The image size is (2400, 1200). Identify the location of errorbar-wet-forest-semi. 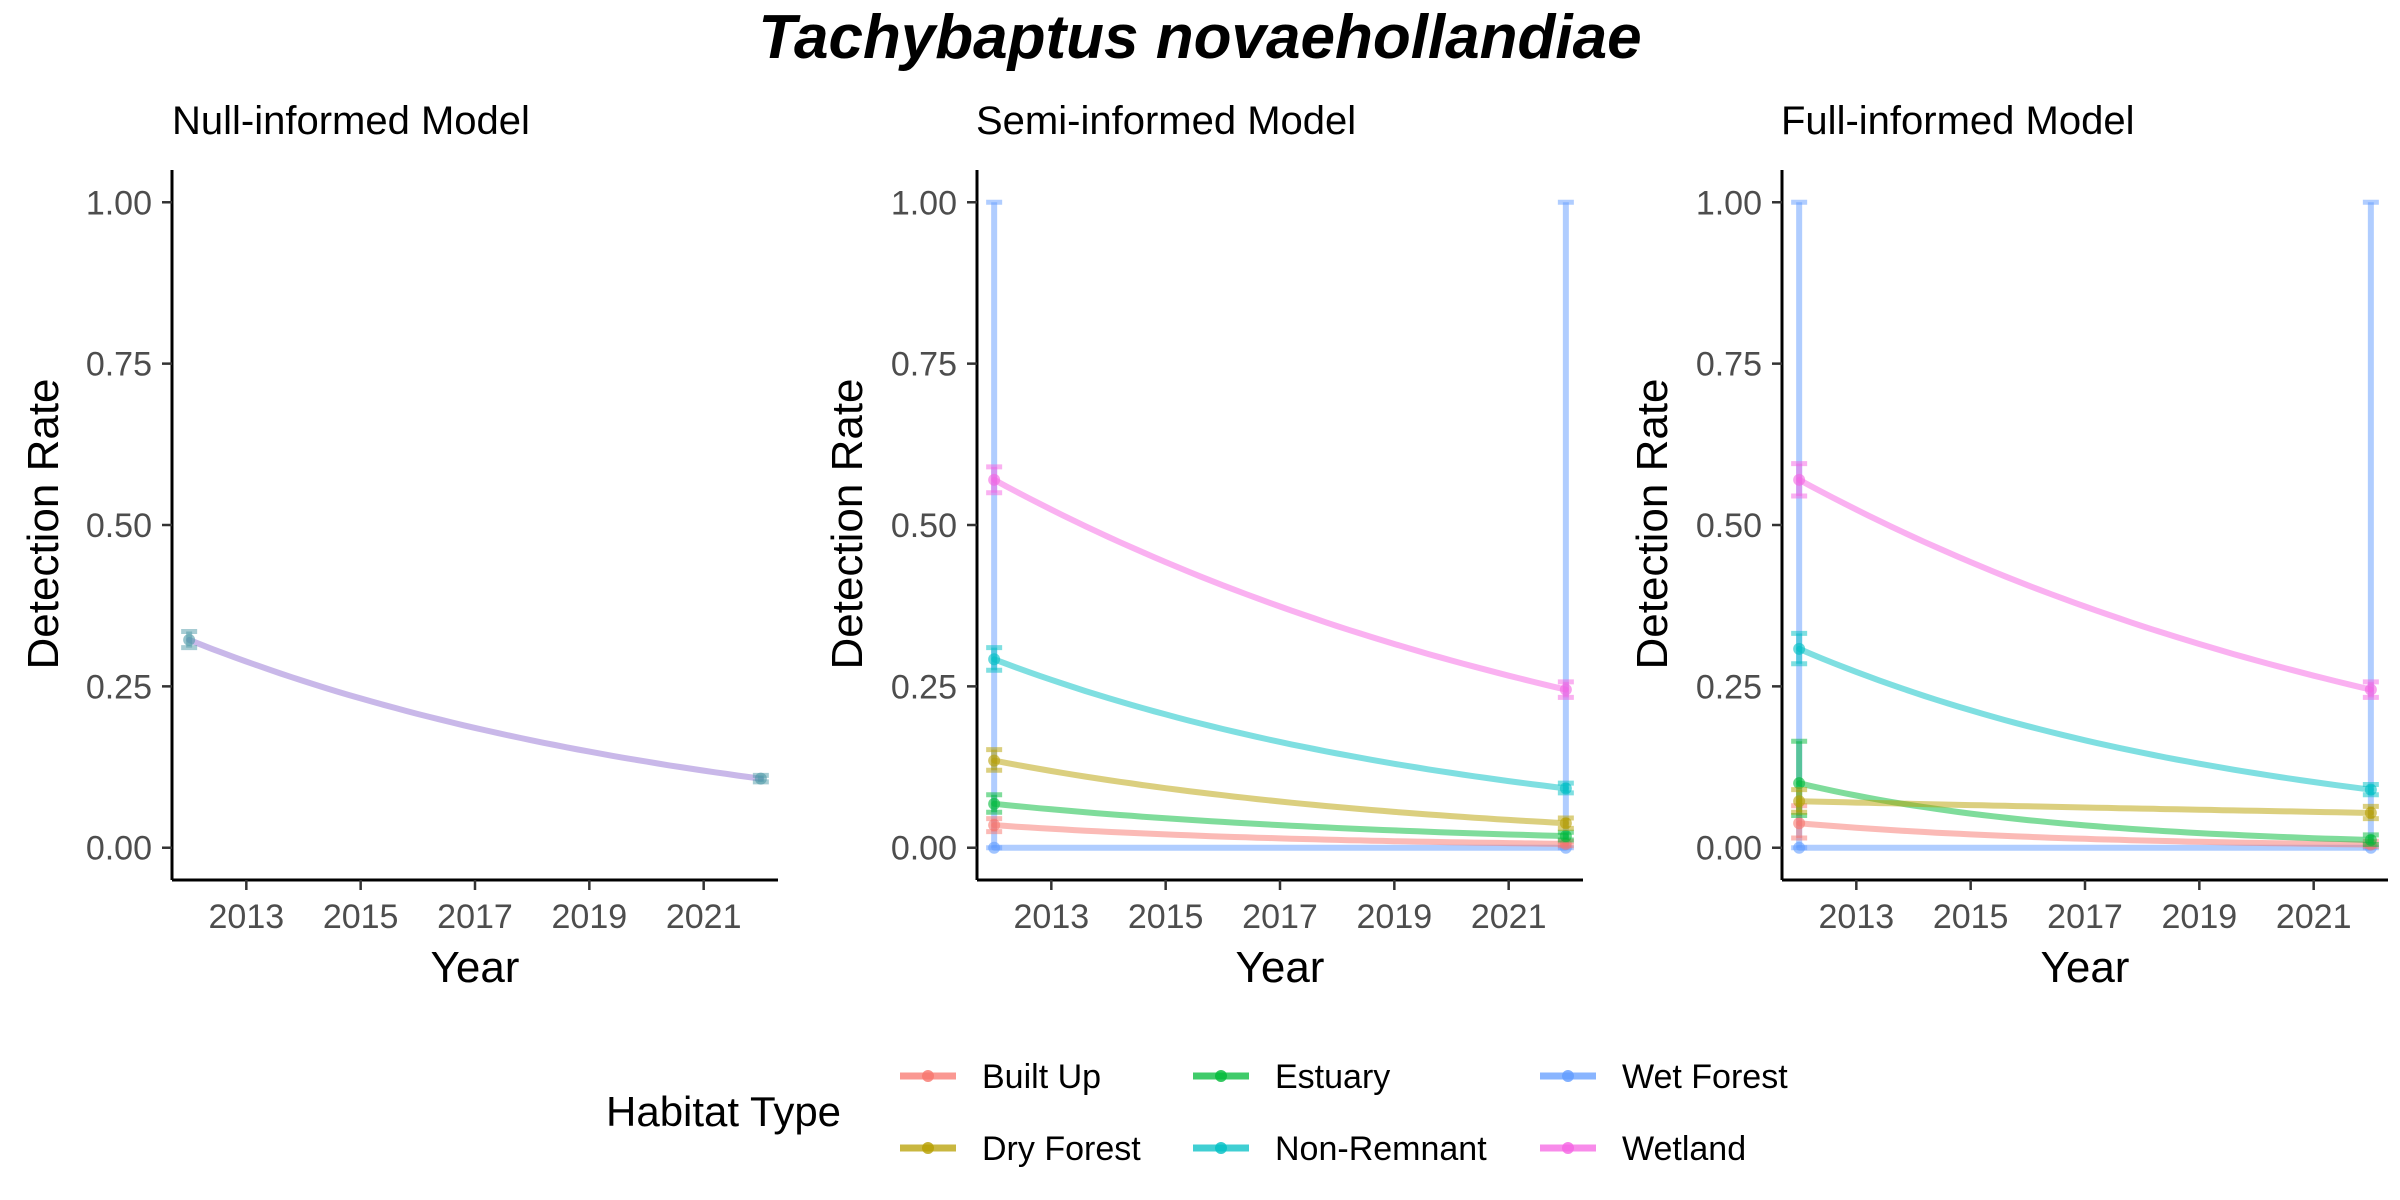
(1565, 525).